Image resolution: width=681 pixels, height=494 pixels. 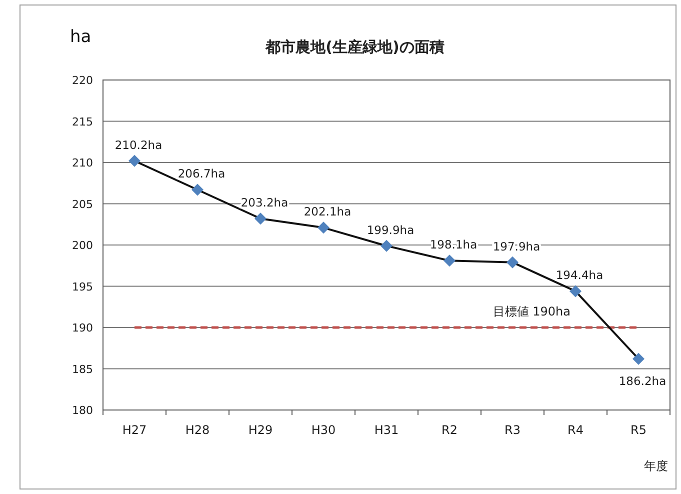 What do you see at coordinates (386, 430) in the screenshot?
I see `x-tick-label: H31` at bounding box center [386, 430].